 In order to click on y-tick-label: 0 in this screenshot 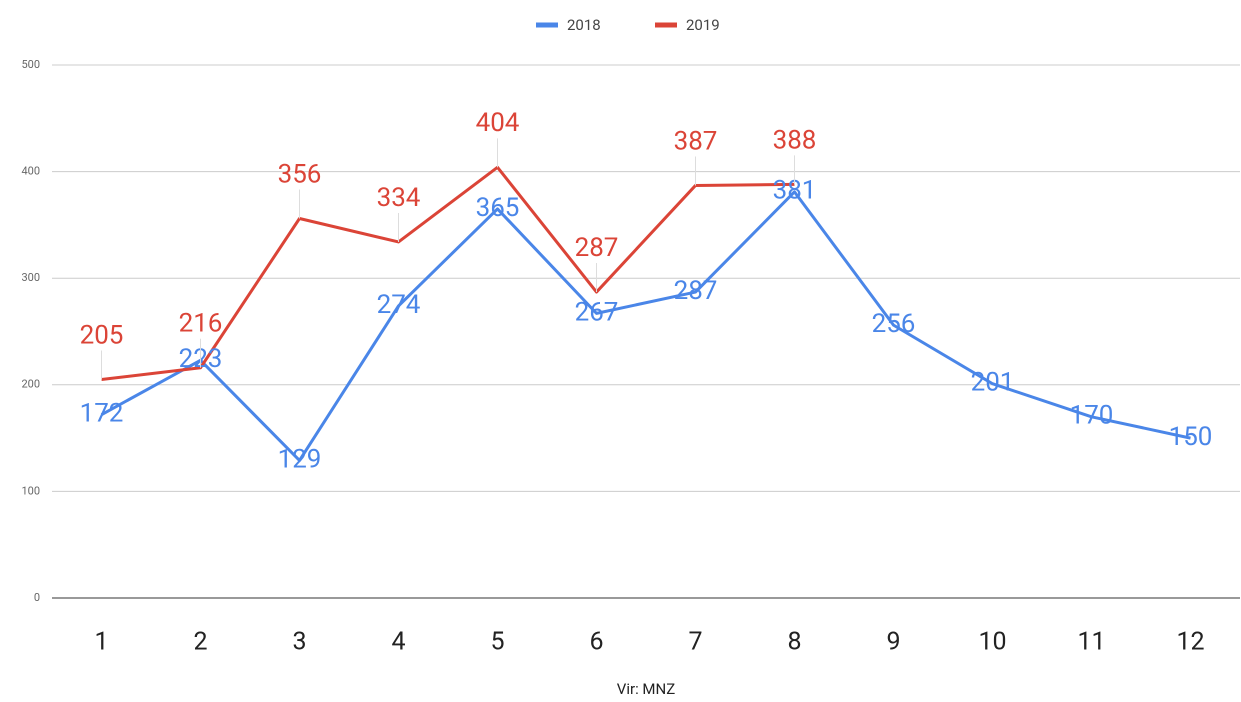, I will do `click(37, 597)`.